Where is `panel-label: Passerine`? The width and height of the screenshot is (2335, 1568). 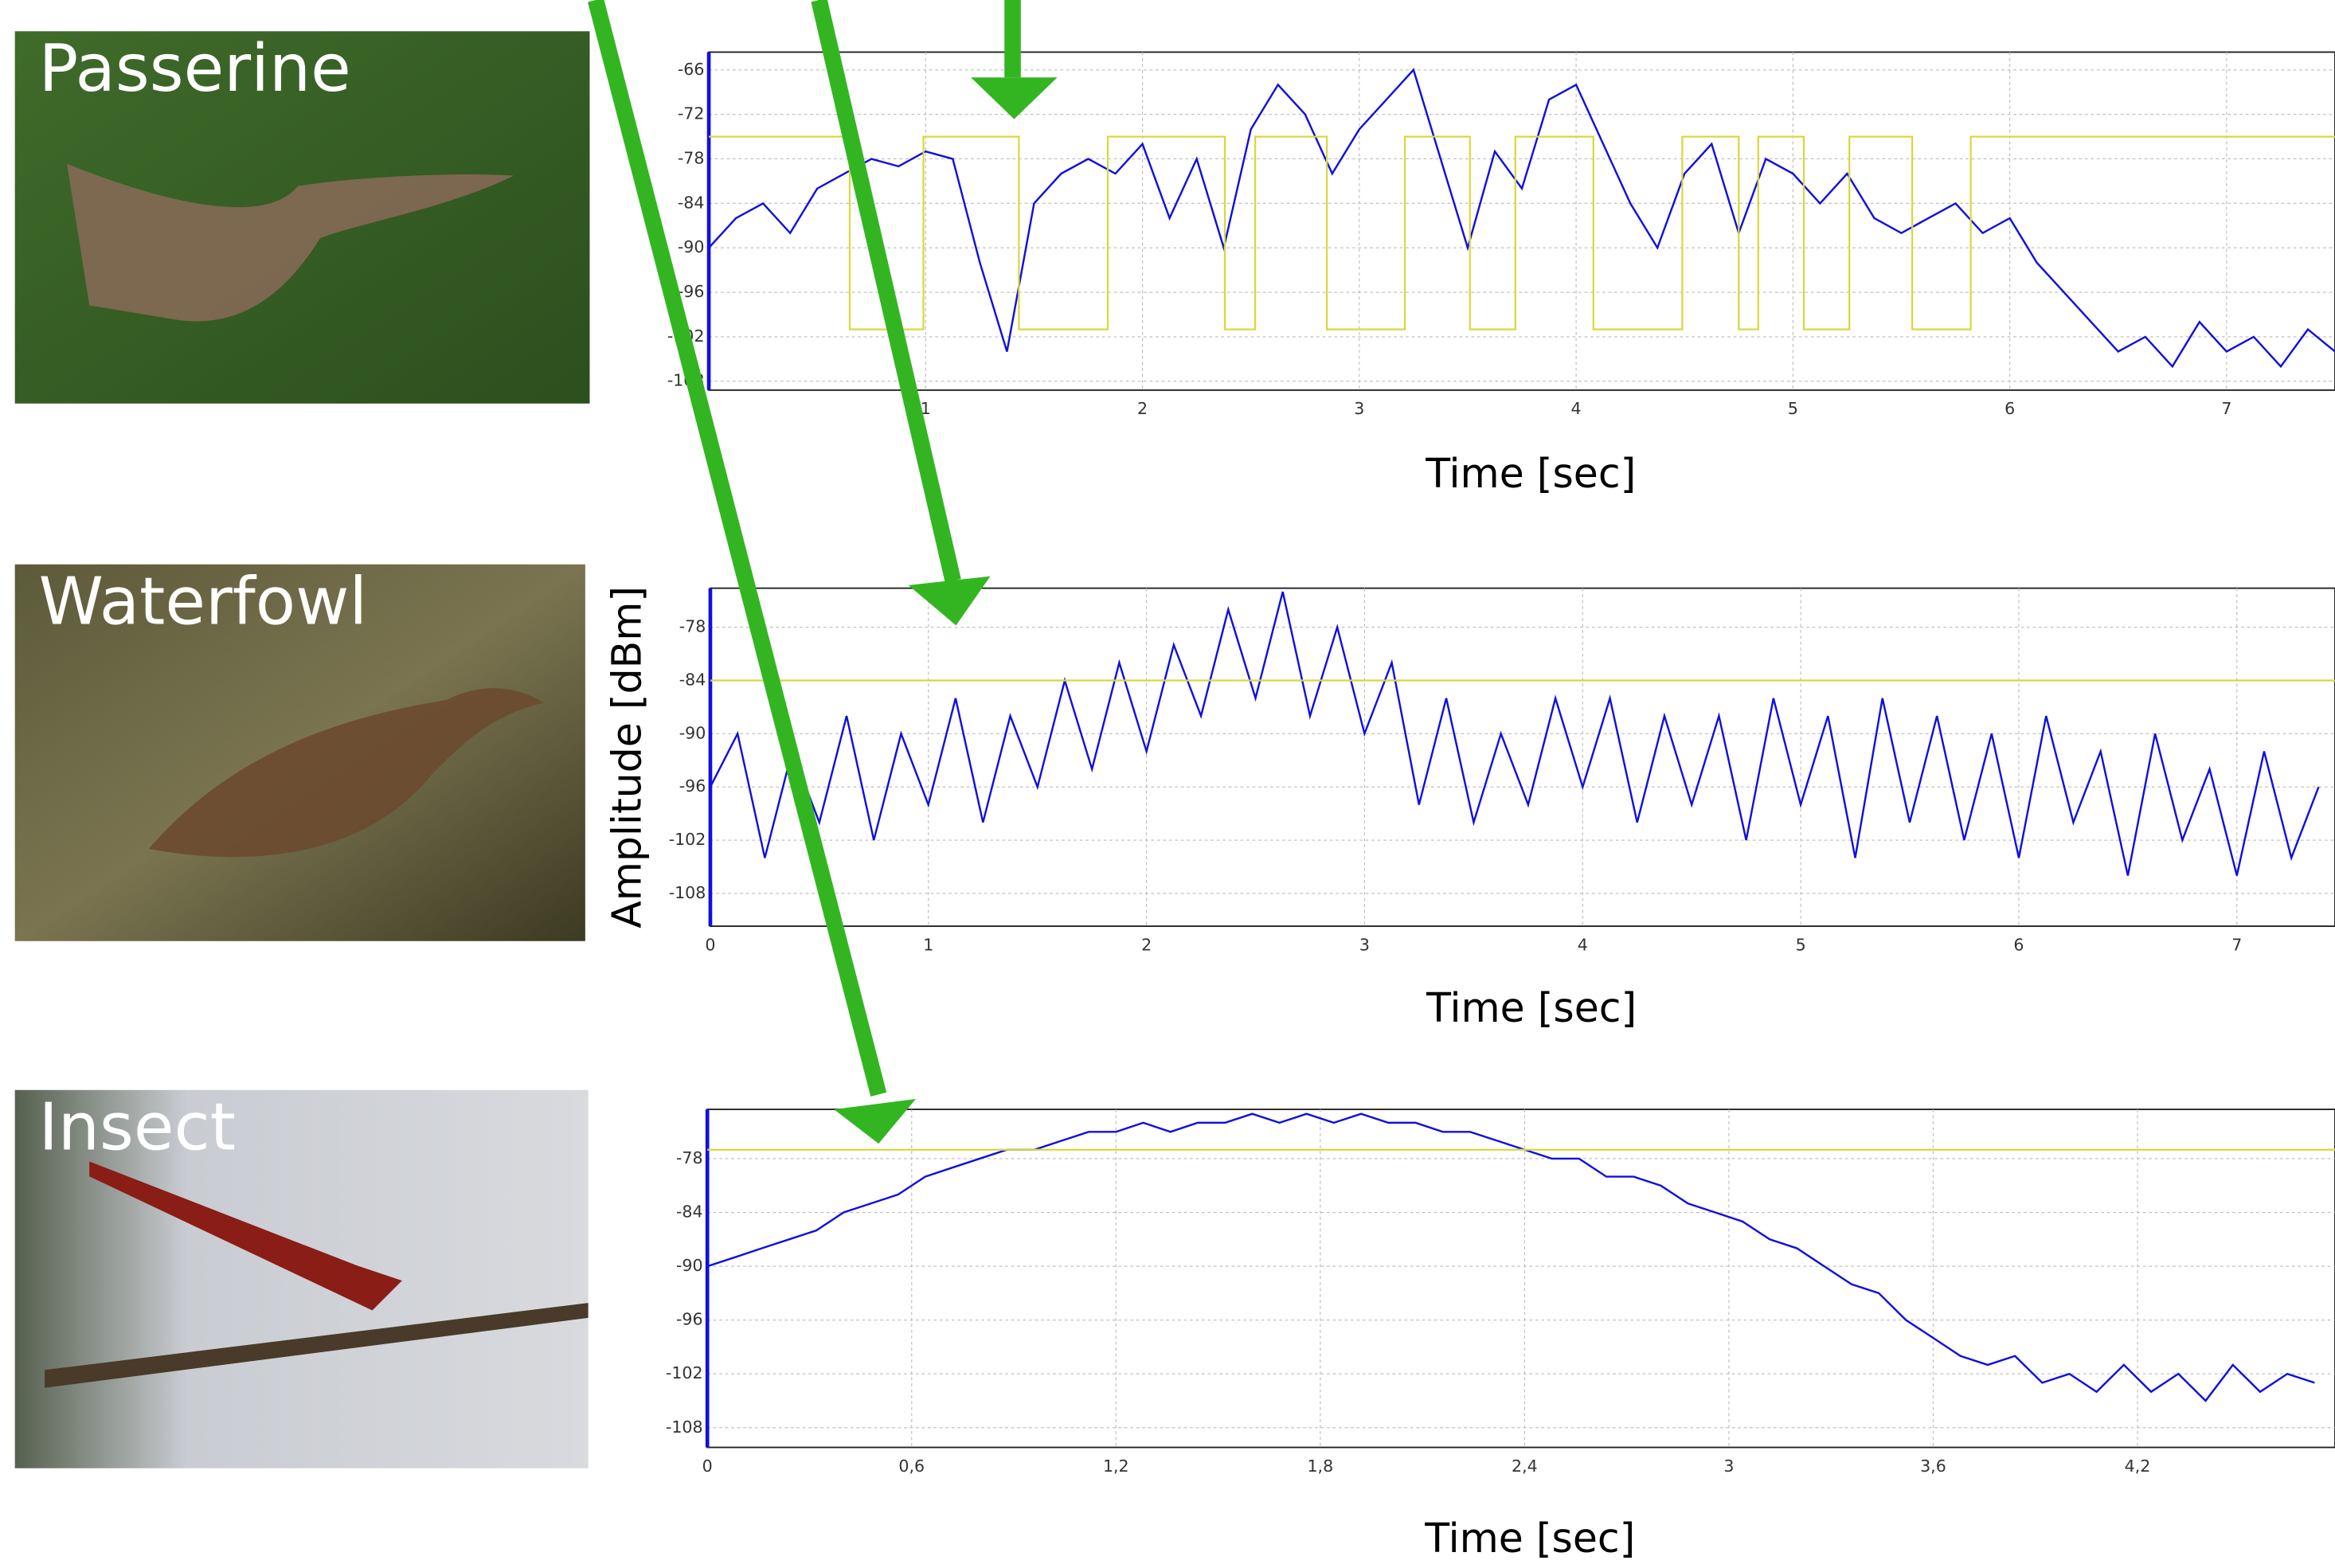 panel-label: Passerine is located at coordinates (195, 69).